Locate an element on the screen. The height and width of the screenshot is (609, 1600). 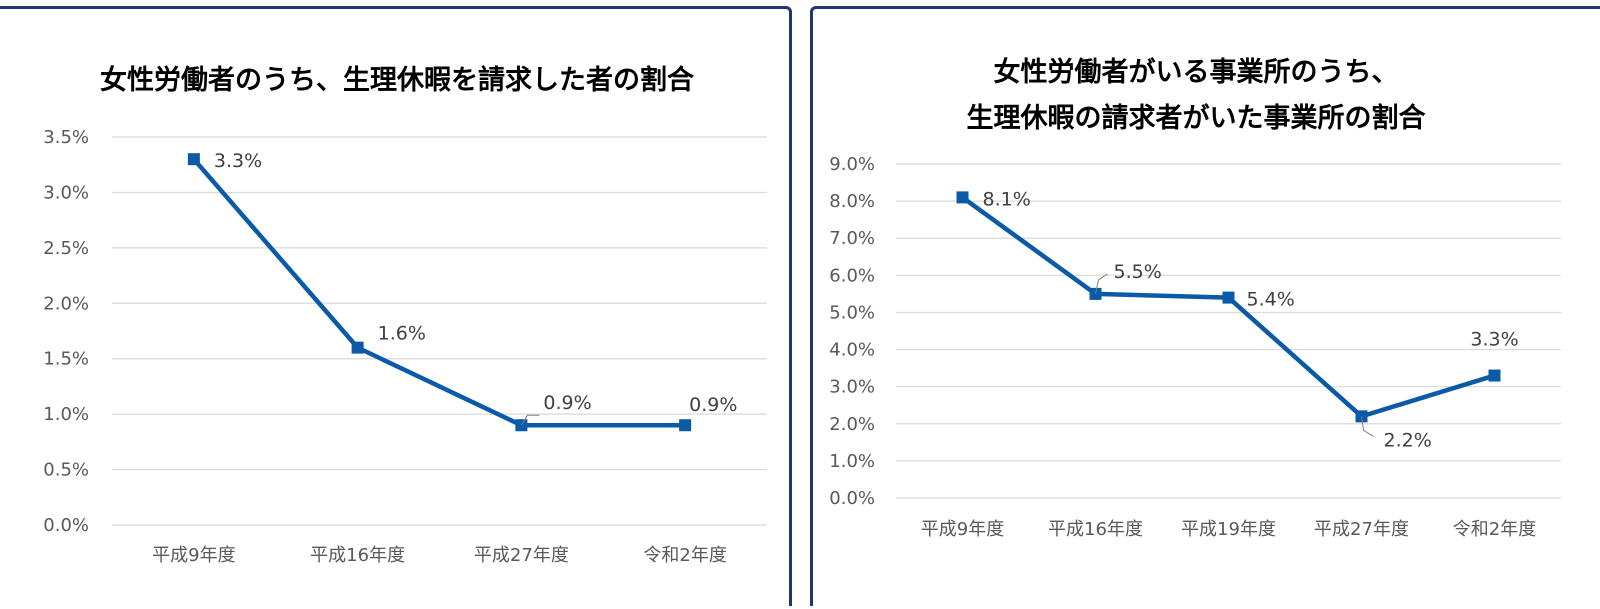
data-label: 2.2% is located at coordinates (1408, 440).